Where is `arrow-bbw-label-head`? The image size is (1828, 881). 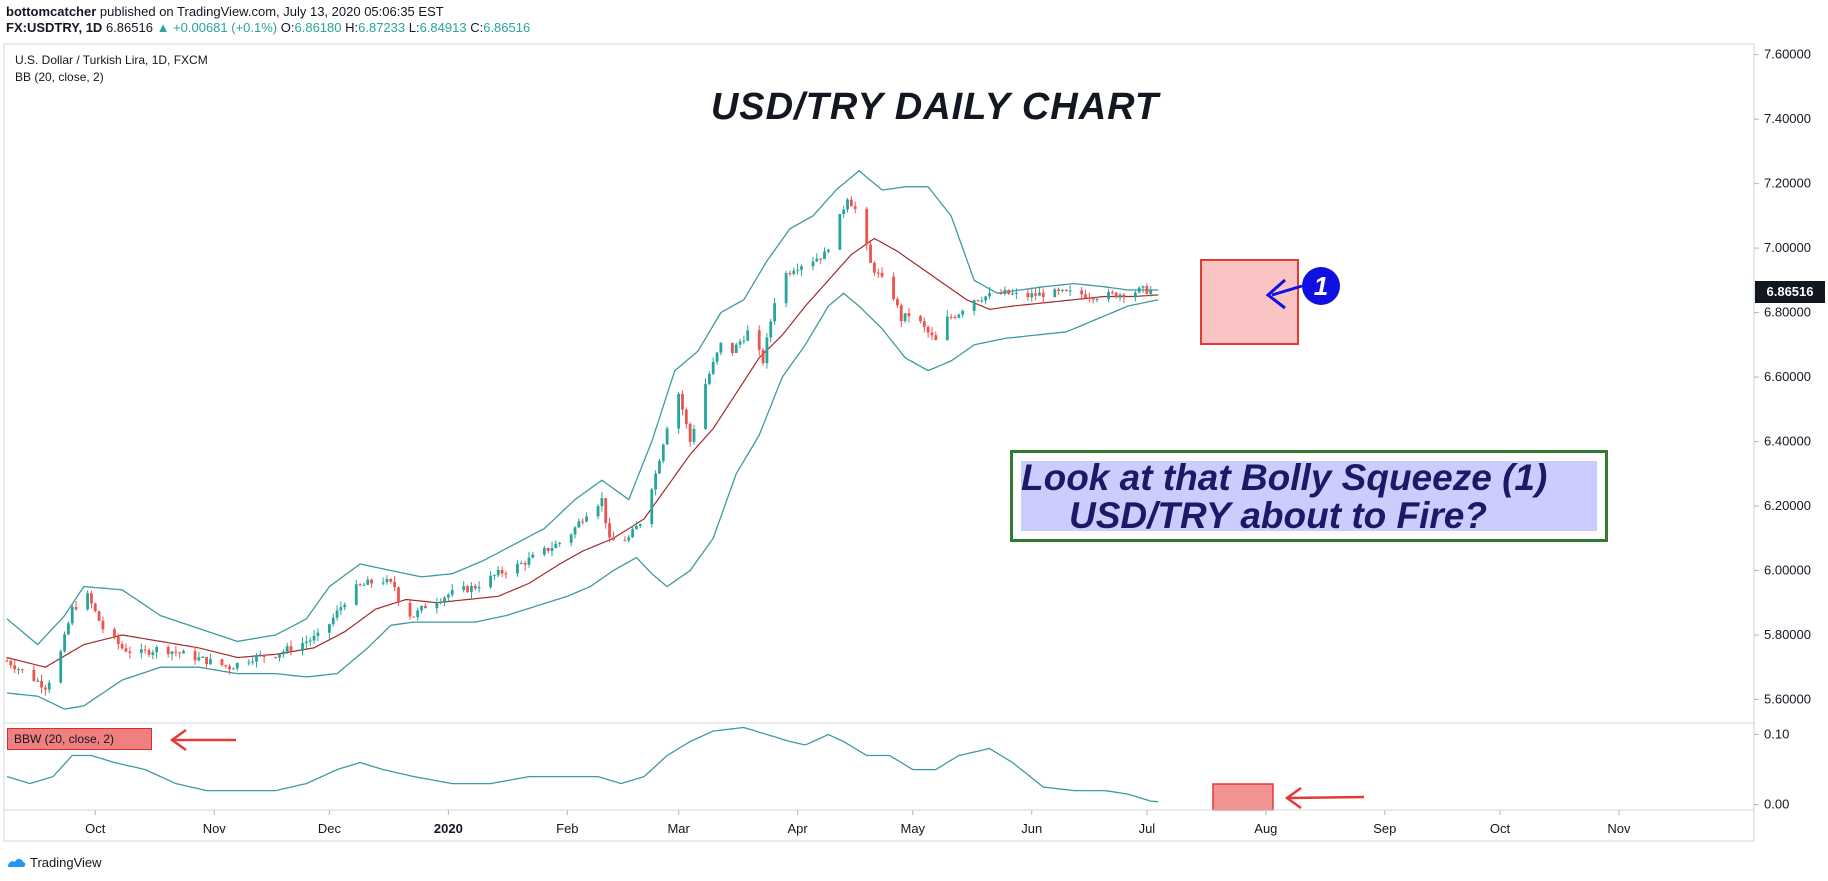
arrow-bbw-label-head is located at coordinates (178, 740).